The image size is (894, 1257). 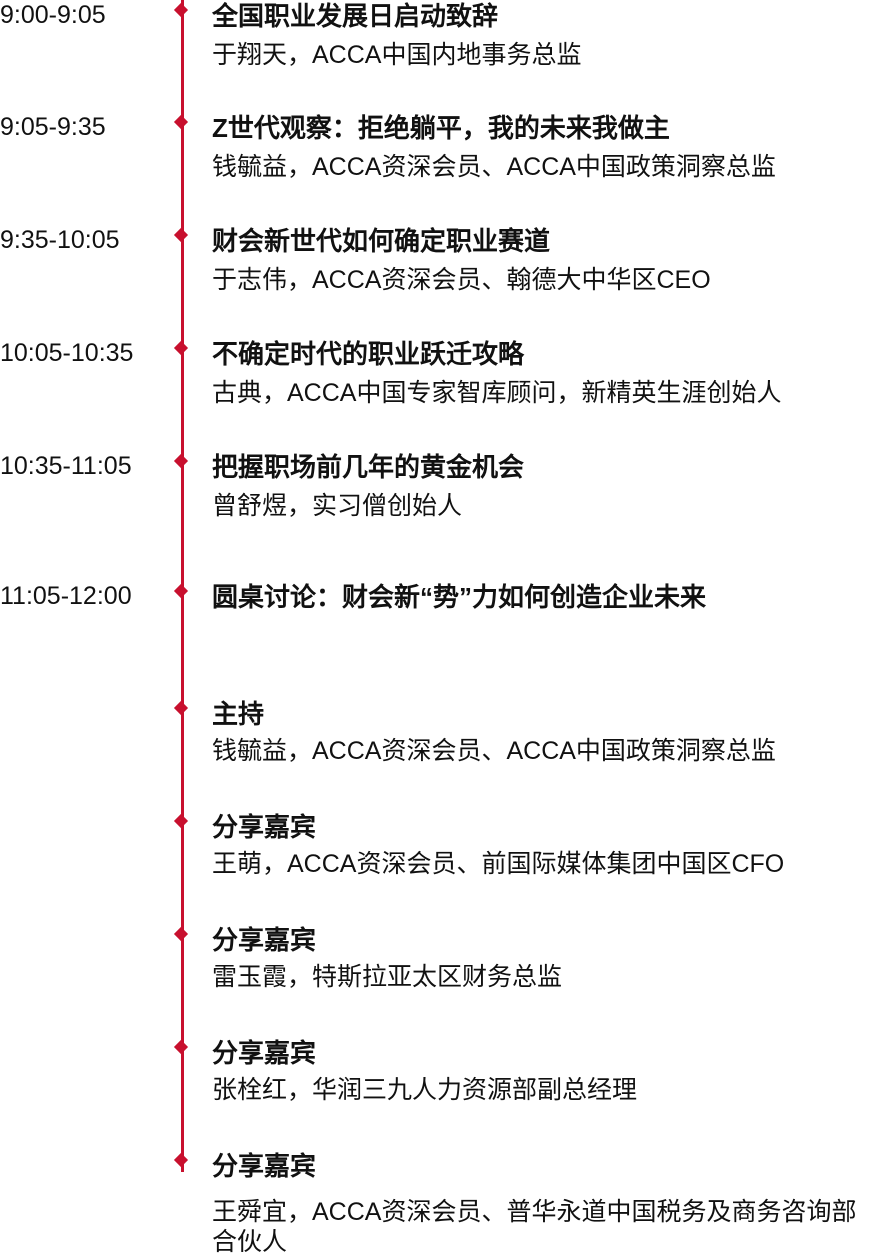 I want to click on panel-speaker: 张栓红，华润三九人力资源部副总经理, so click(x=425, y=1090).